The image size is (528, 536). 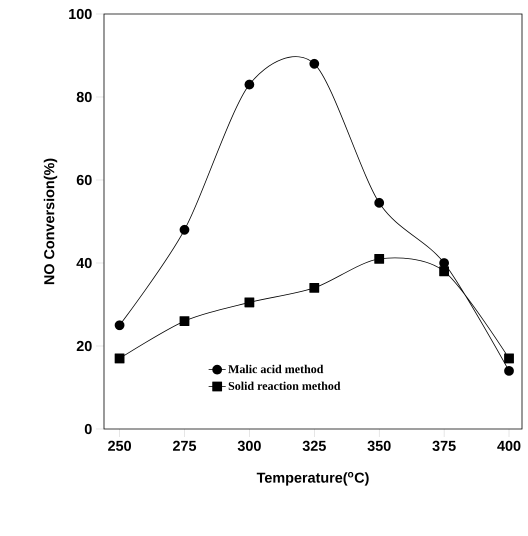 I want to click on x-tick-label: 300, so click(x=249, y=445).